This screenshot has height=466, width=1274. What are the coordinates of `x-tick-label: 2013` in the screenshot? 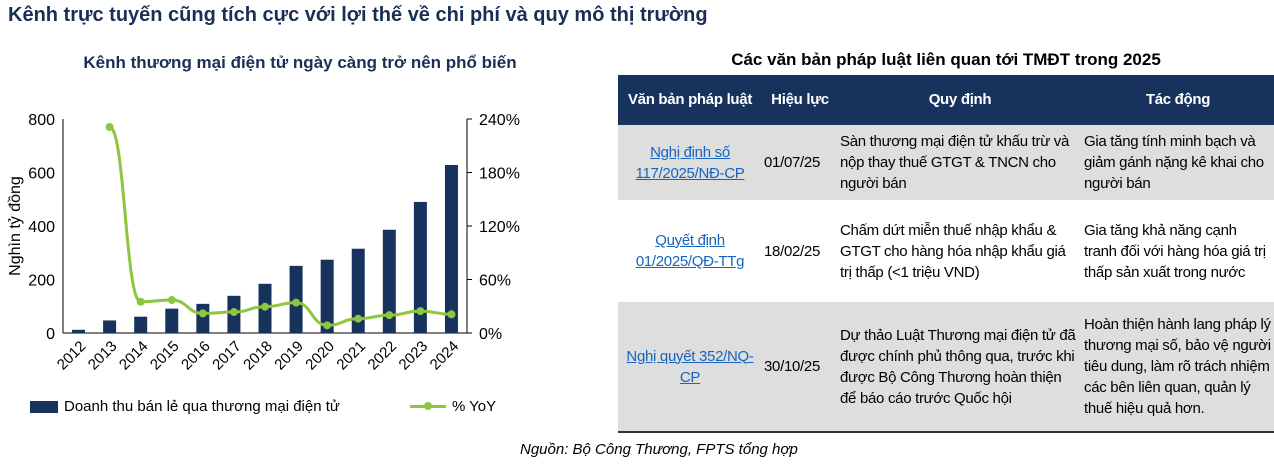 It's located at (103, 356).